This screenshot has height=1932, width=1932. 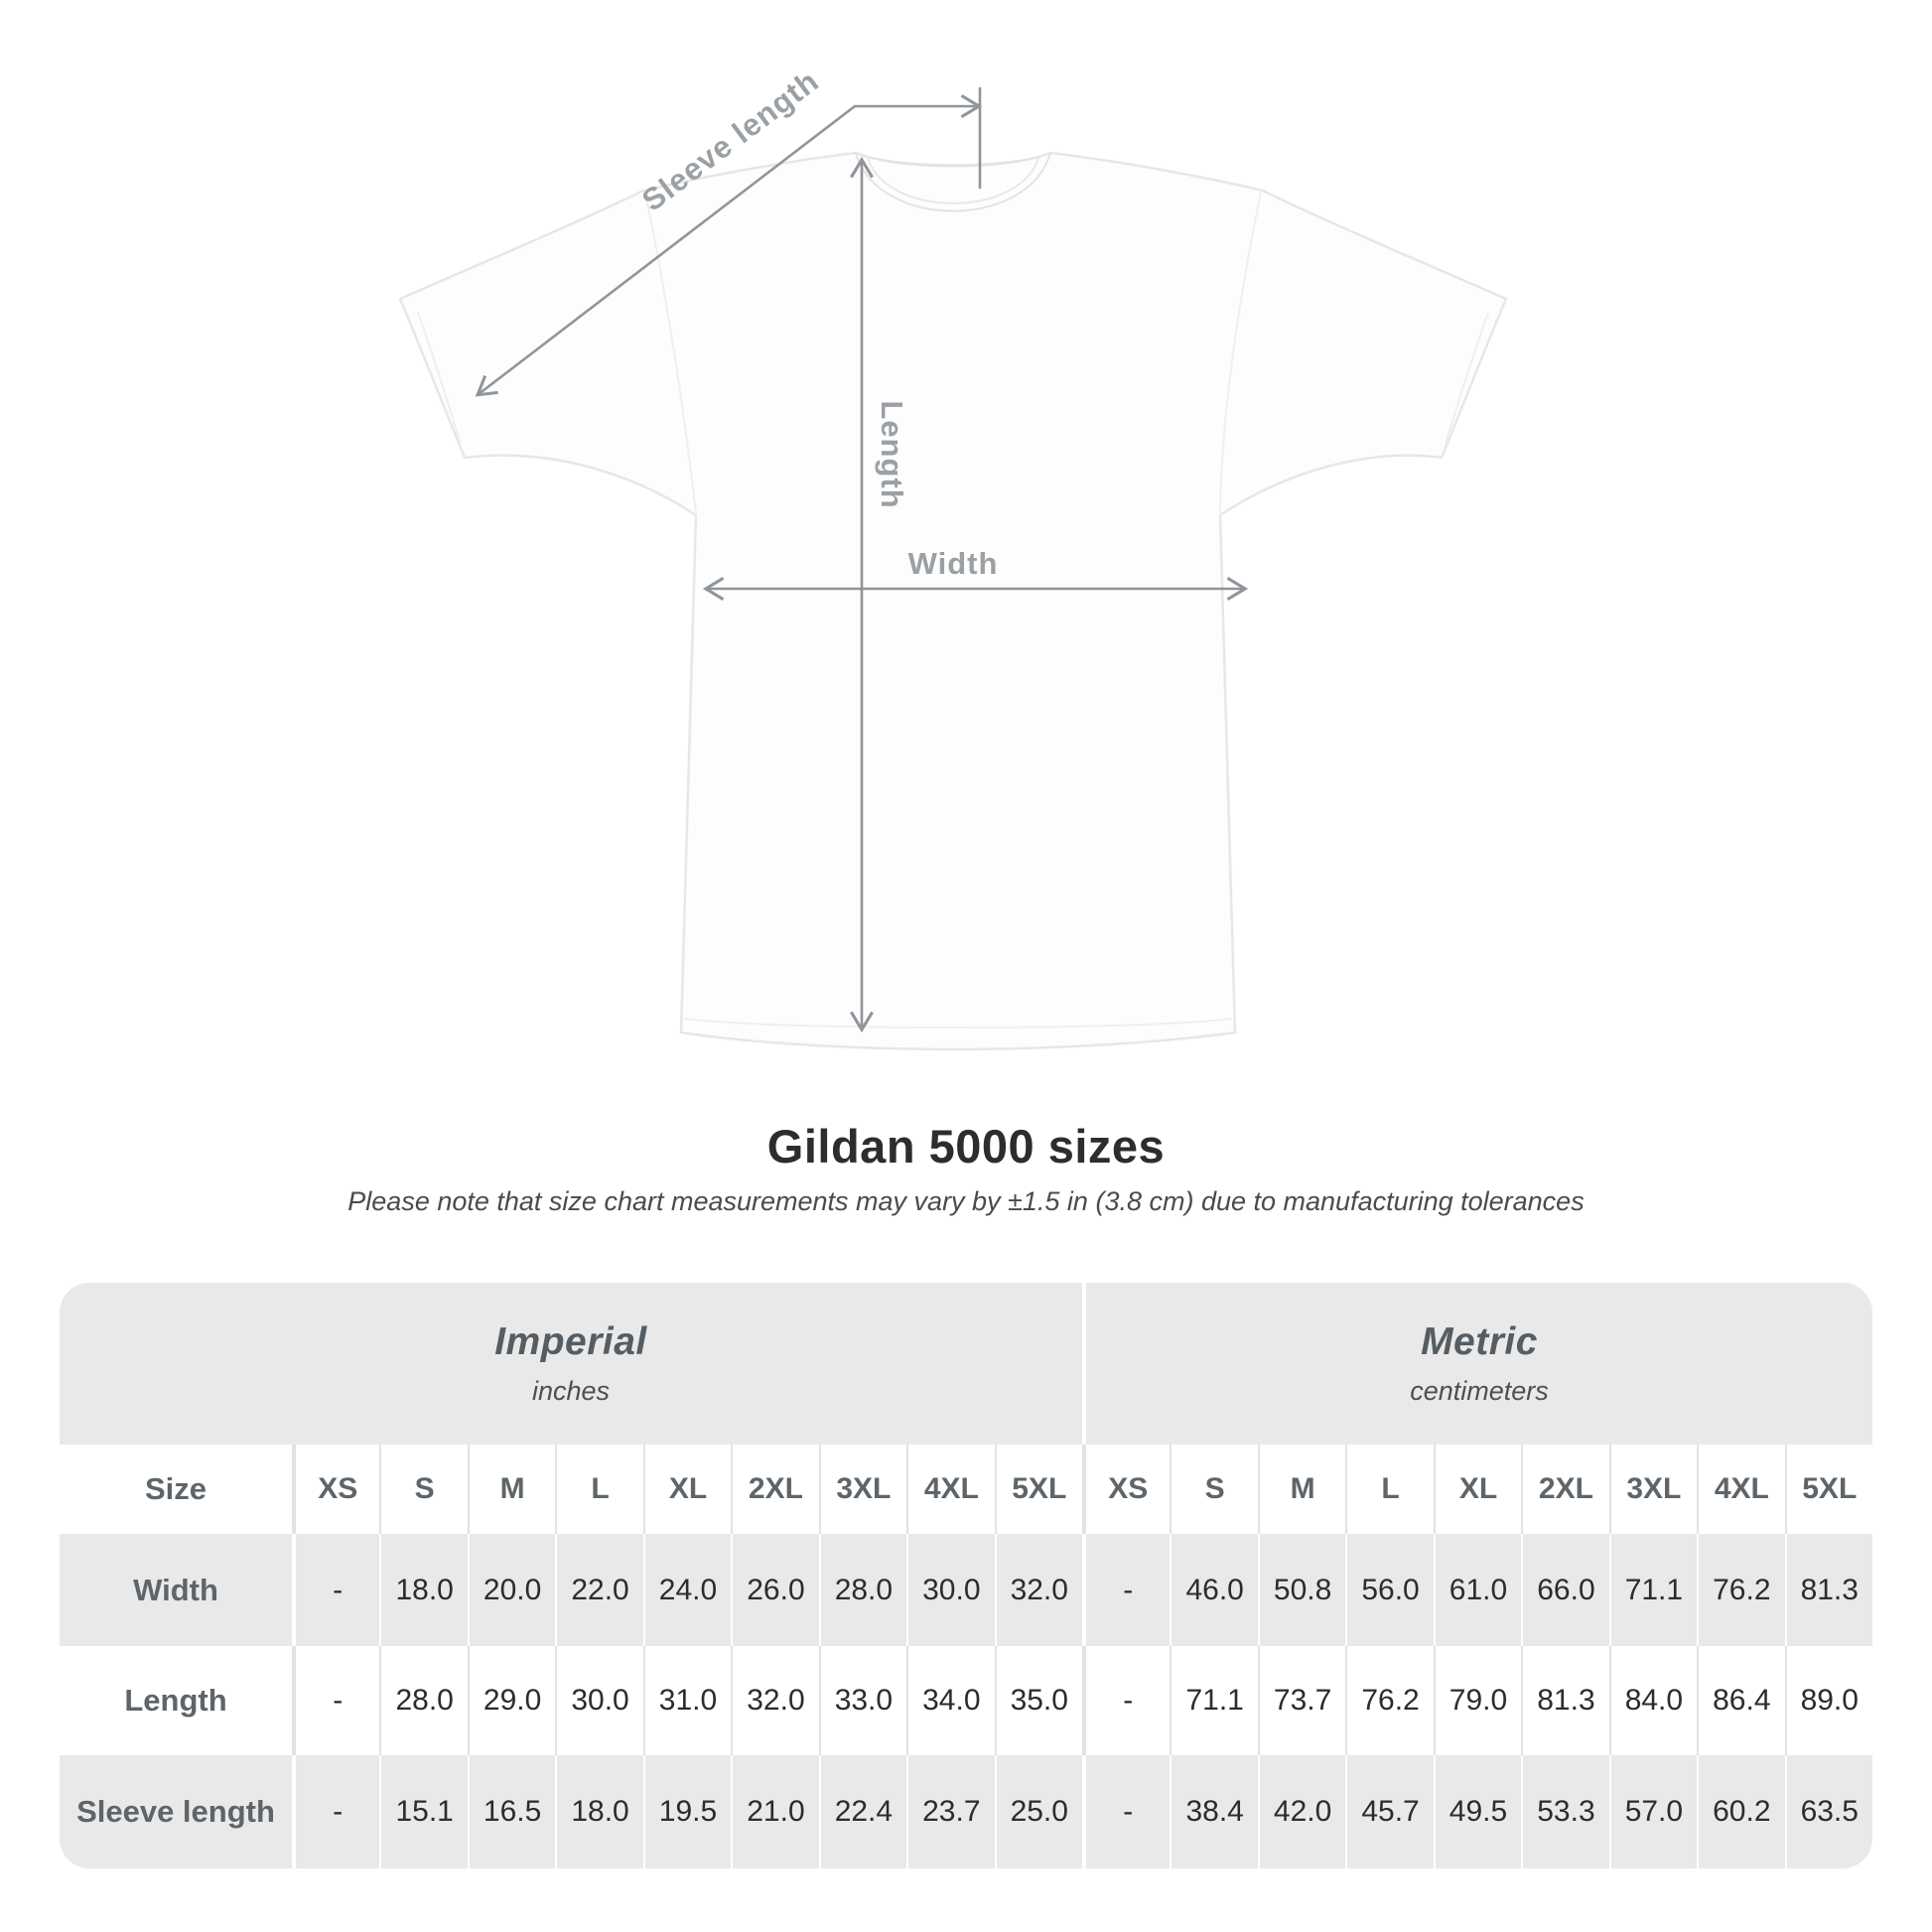 What do you see at coordinates (950, 1812) in the screenshot?
I see `value-cell: 23.7` at bounding box center [950, 1812].